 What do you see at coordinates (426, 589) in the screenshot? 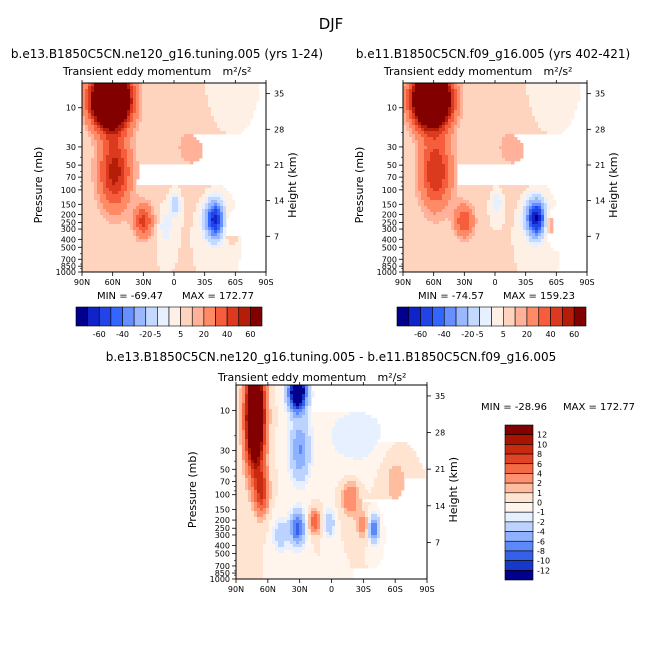
I see `x-tick-label: 90S` at bounding box center [426, 589].